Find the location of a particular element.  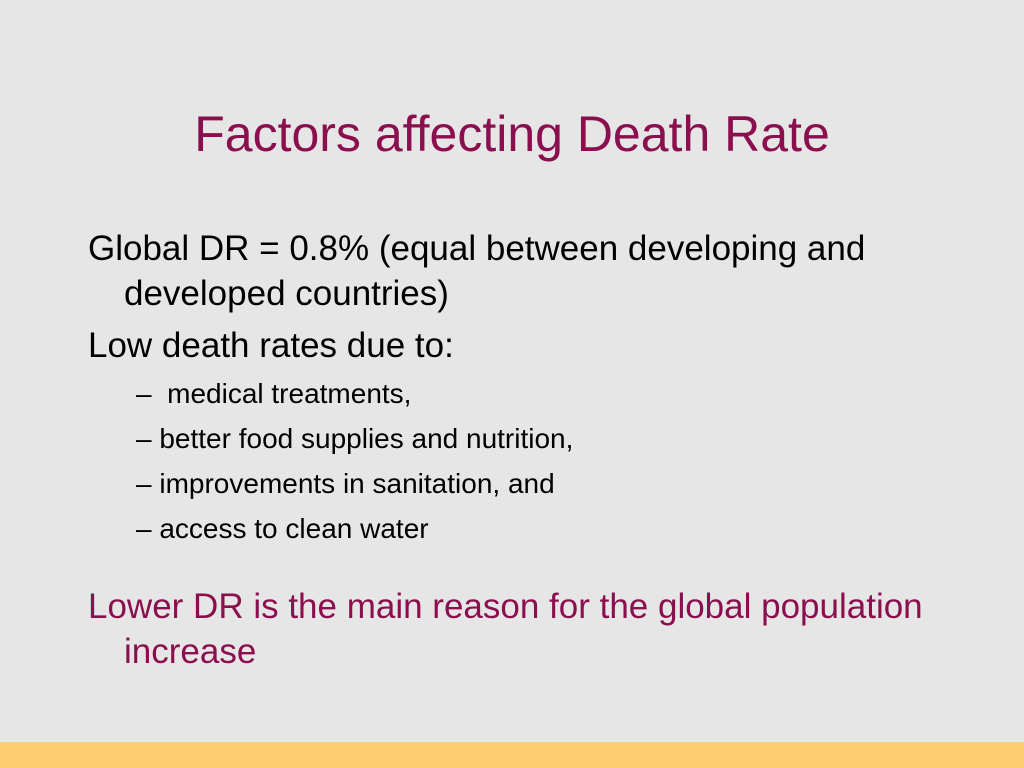

sub-bullet-water: – access to clean water is located at coordinates (282, 528).